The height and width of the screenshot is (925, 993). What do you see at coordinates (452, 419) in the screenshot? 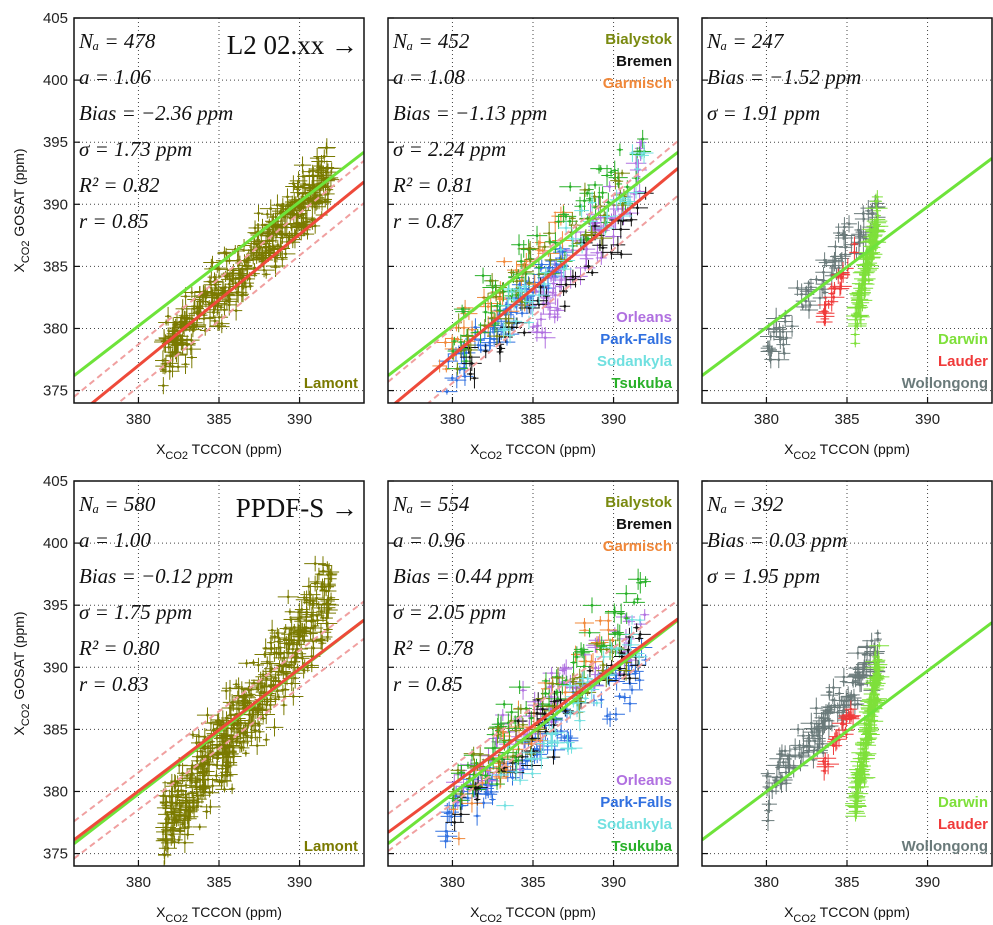
I see `x-tick-label: 380` at bounding box center [452, 419].